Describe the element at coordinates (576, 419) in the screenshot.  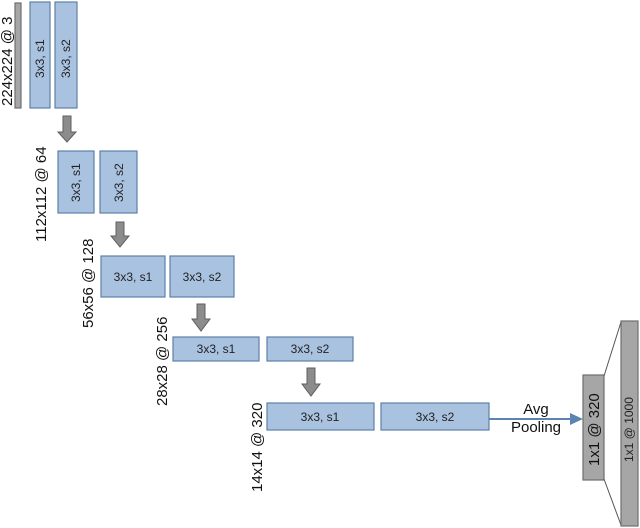
I see `arrow-head-icon` at that location.